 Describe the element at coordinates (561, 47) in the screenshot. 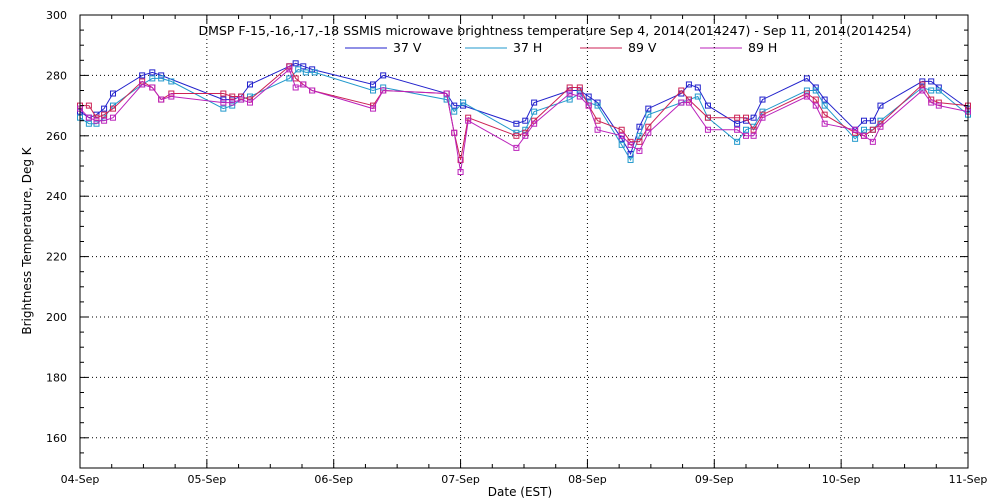

I see `legend: 37 V 37 H 89 V 89 H` at that location.